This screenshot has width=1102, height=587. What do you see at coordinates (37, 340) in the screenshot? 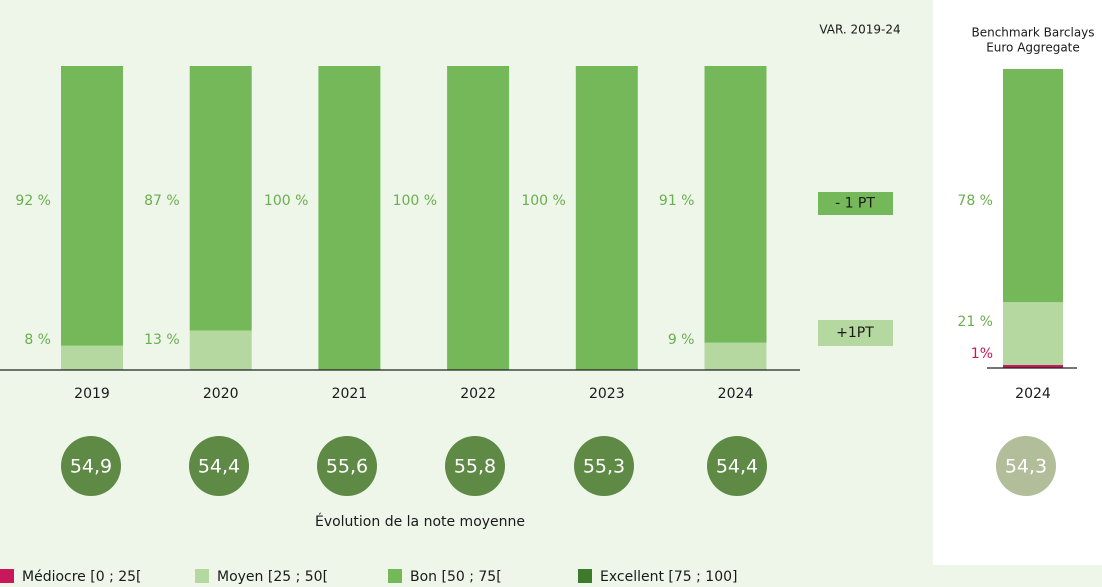
I see `value-label: 8 %` at bounding box center [37, 340].